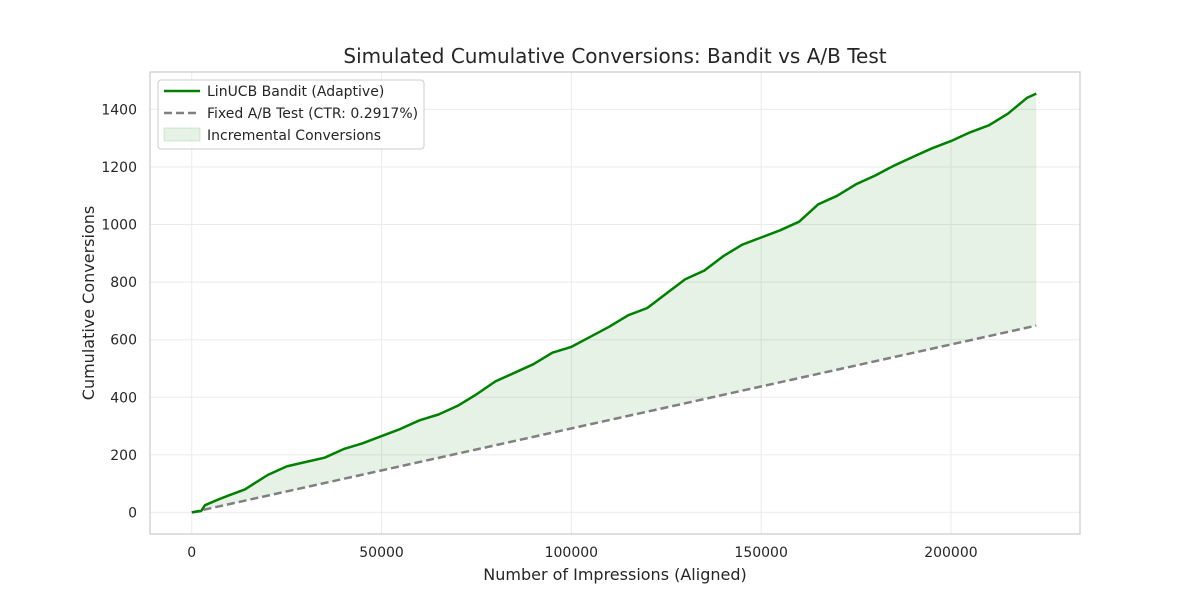 This screenshot has height=604, width=1200. What do you see at coordinates (119, 110) in the screenshot?
I see `y-tick-label: 1400` at bounding box center [119, 110].